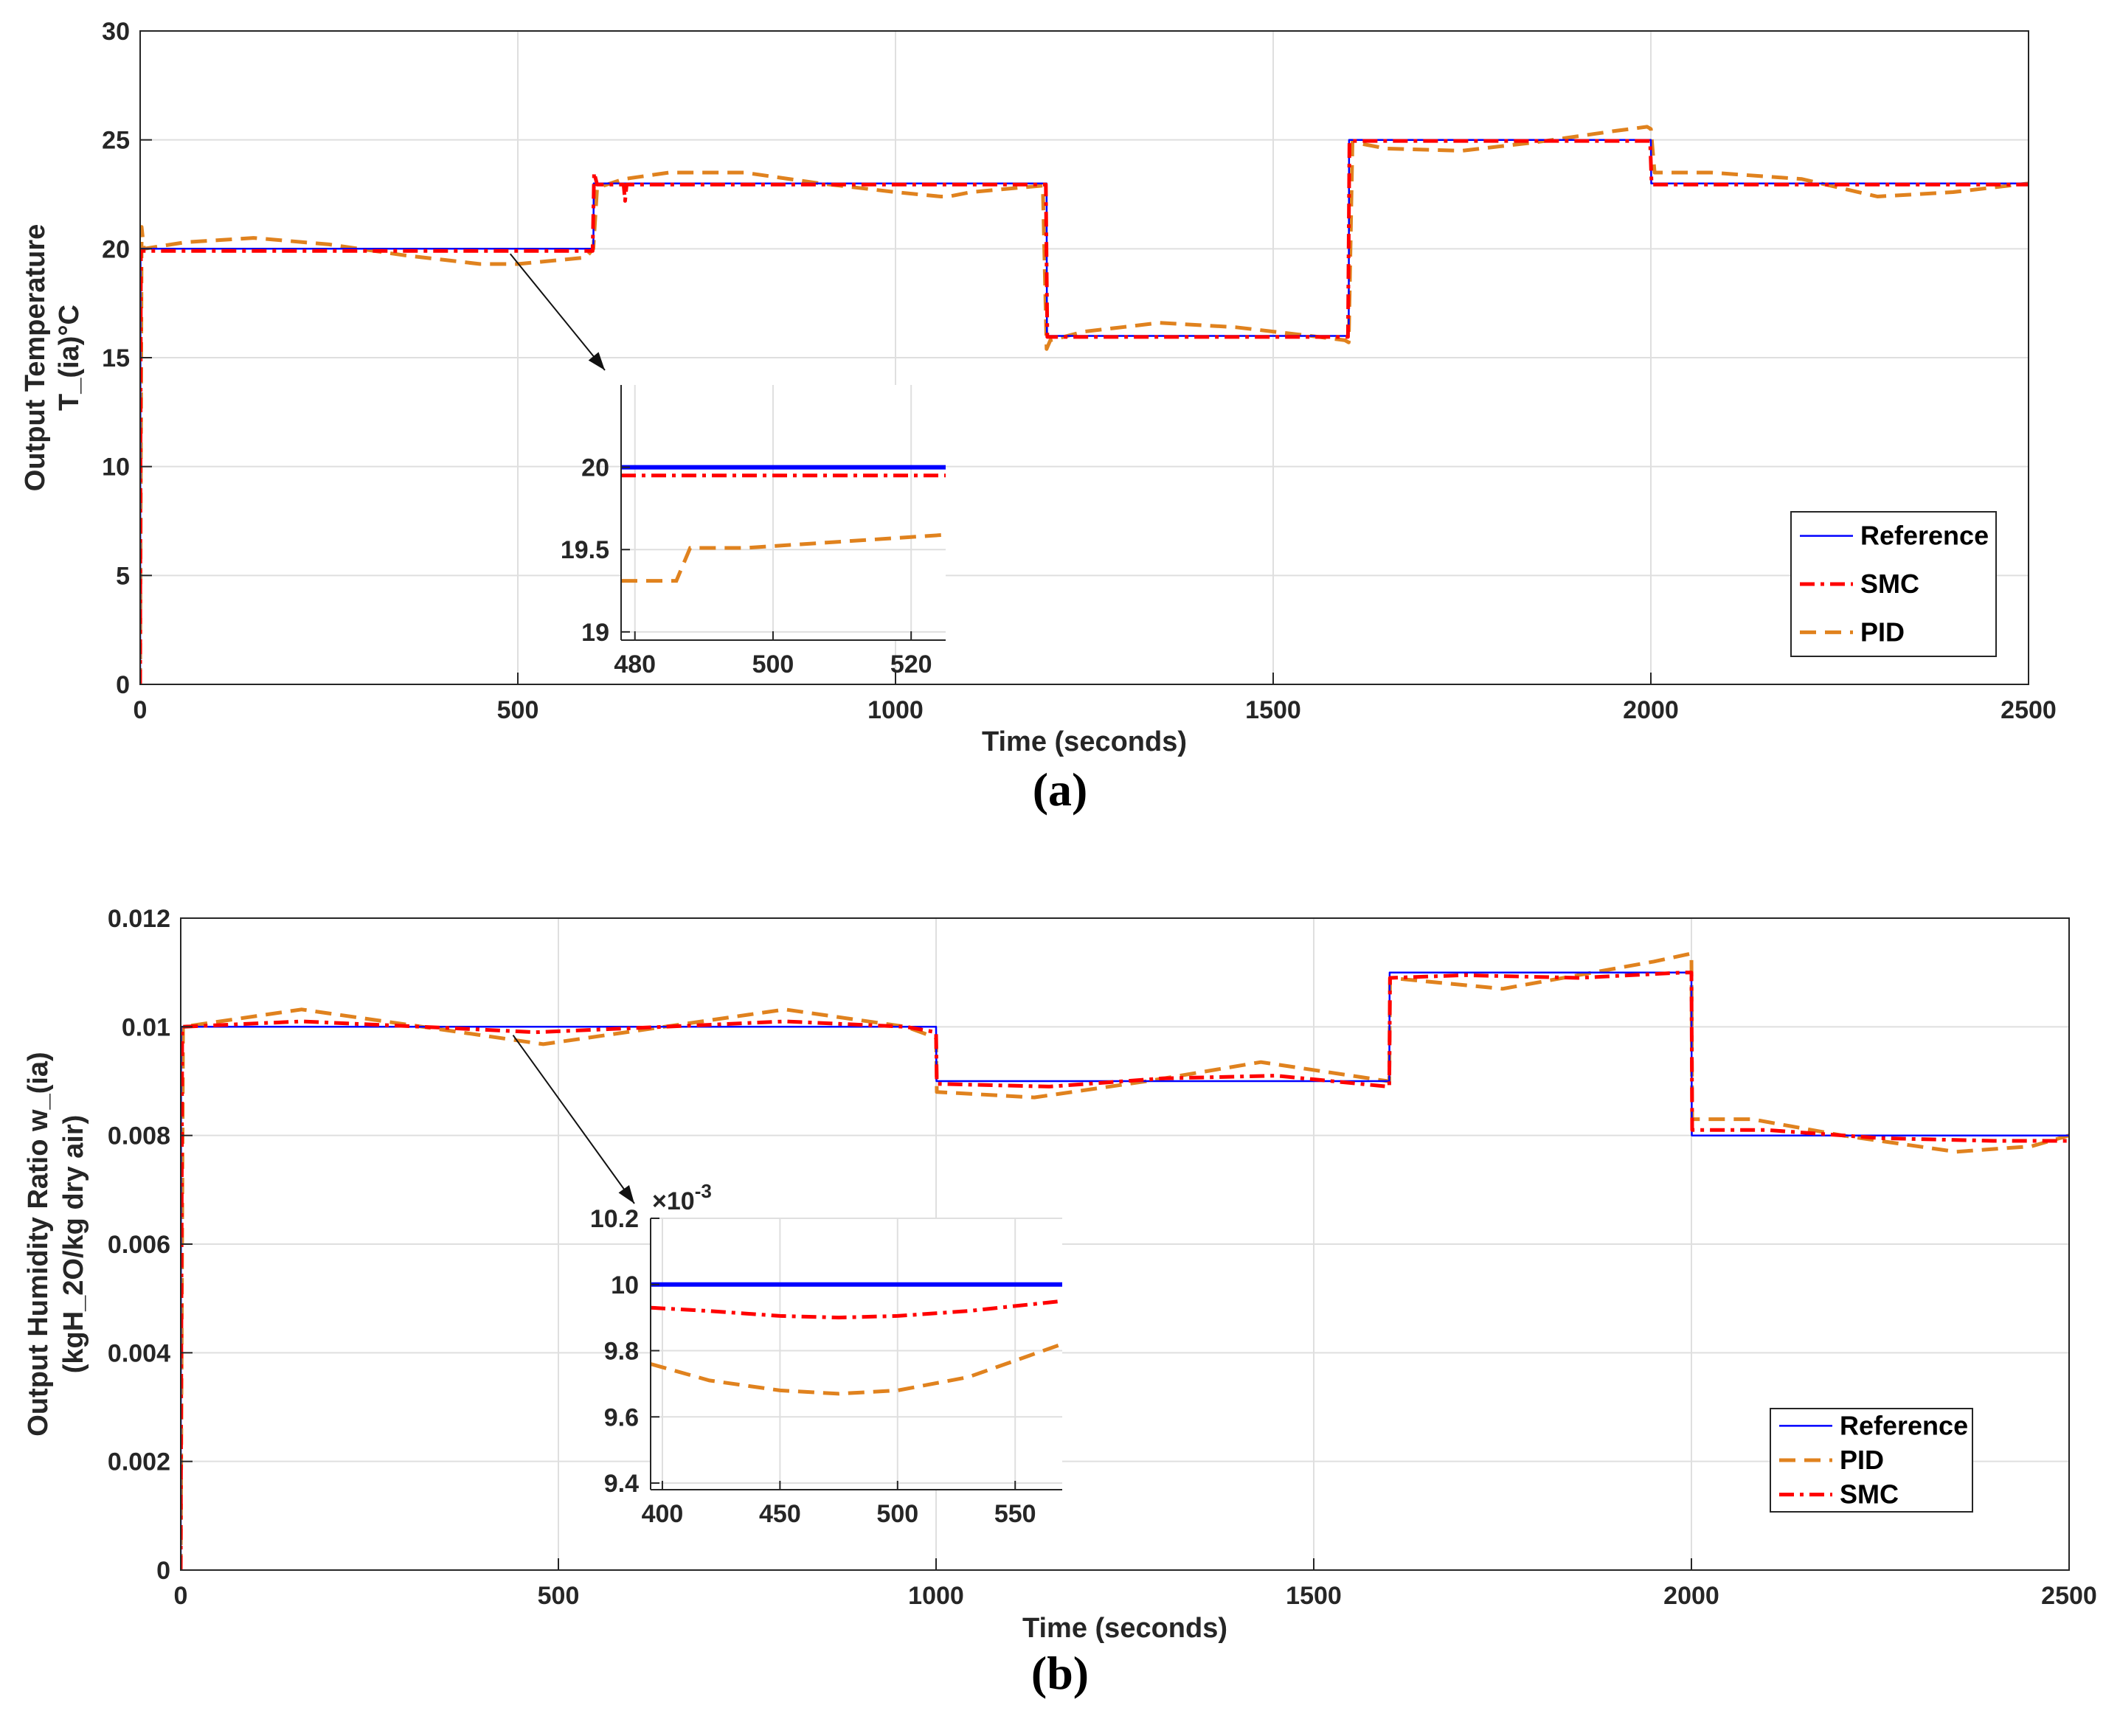 This screenshot has height=1736, width=2120. Describe the element at coordinates (139, 1353) in the screenshot. I see `y-tick-label: 0.004` at that location.